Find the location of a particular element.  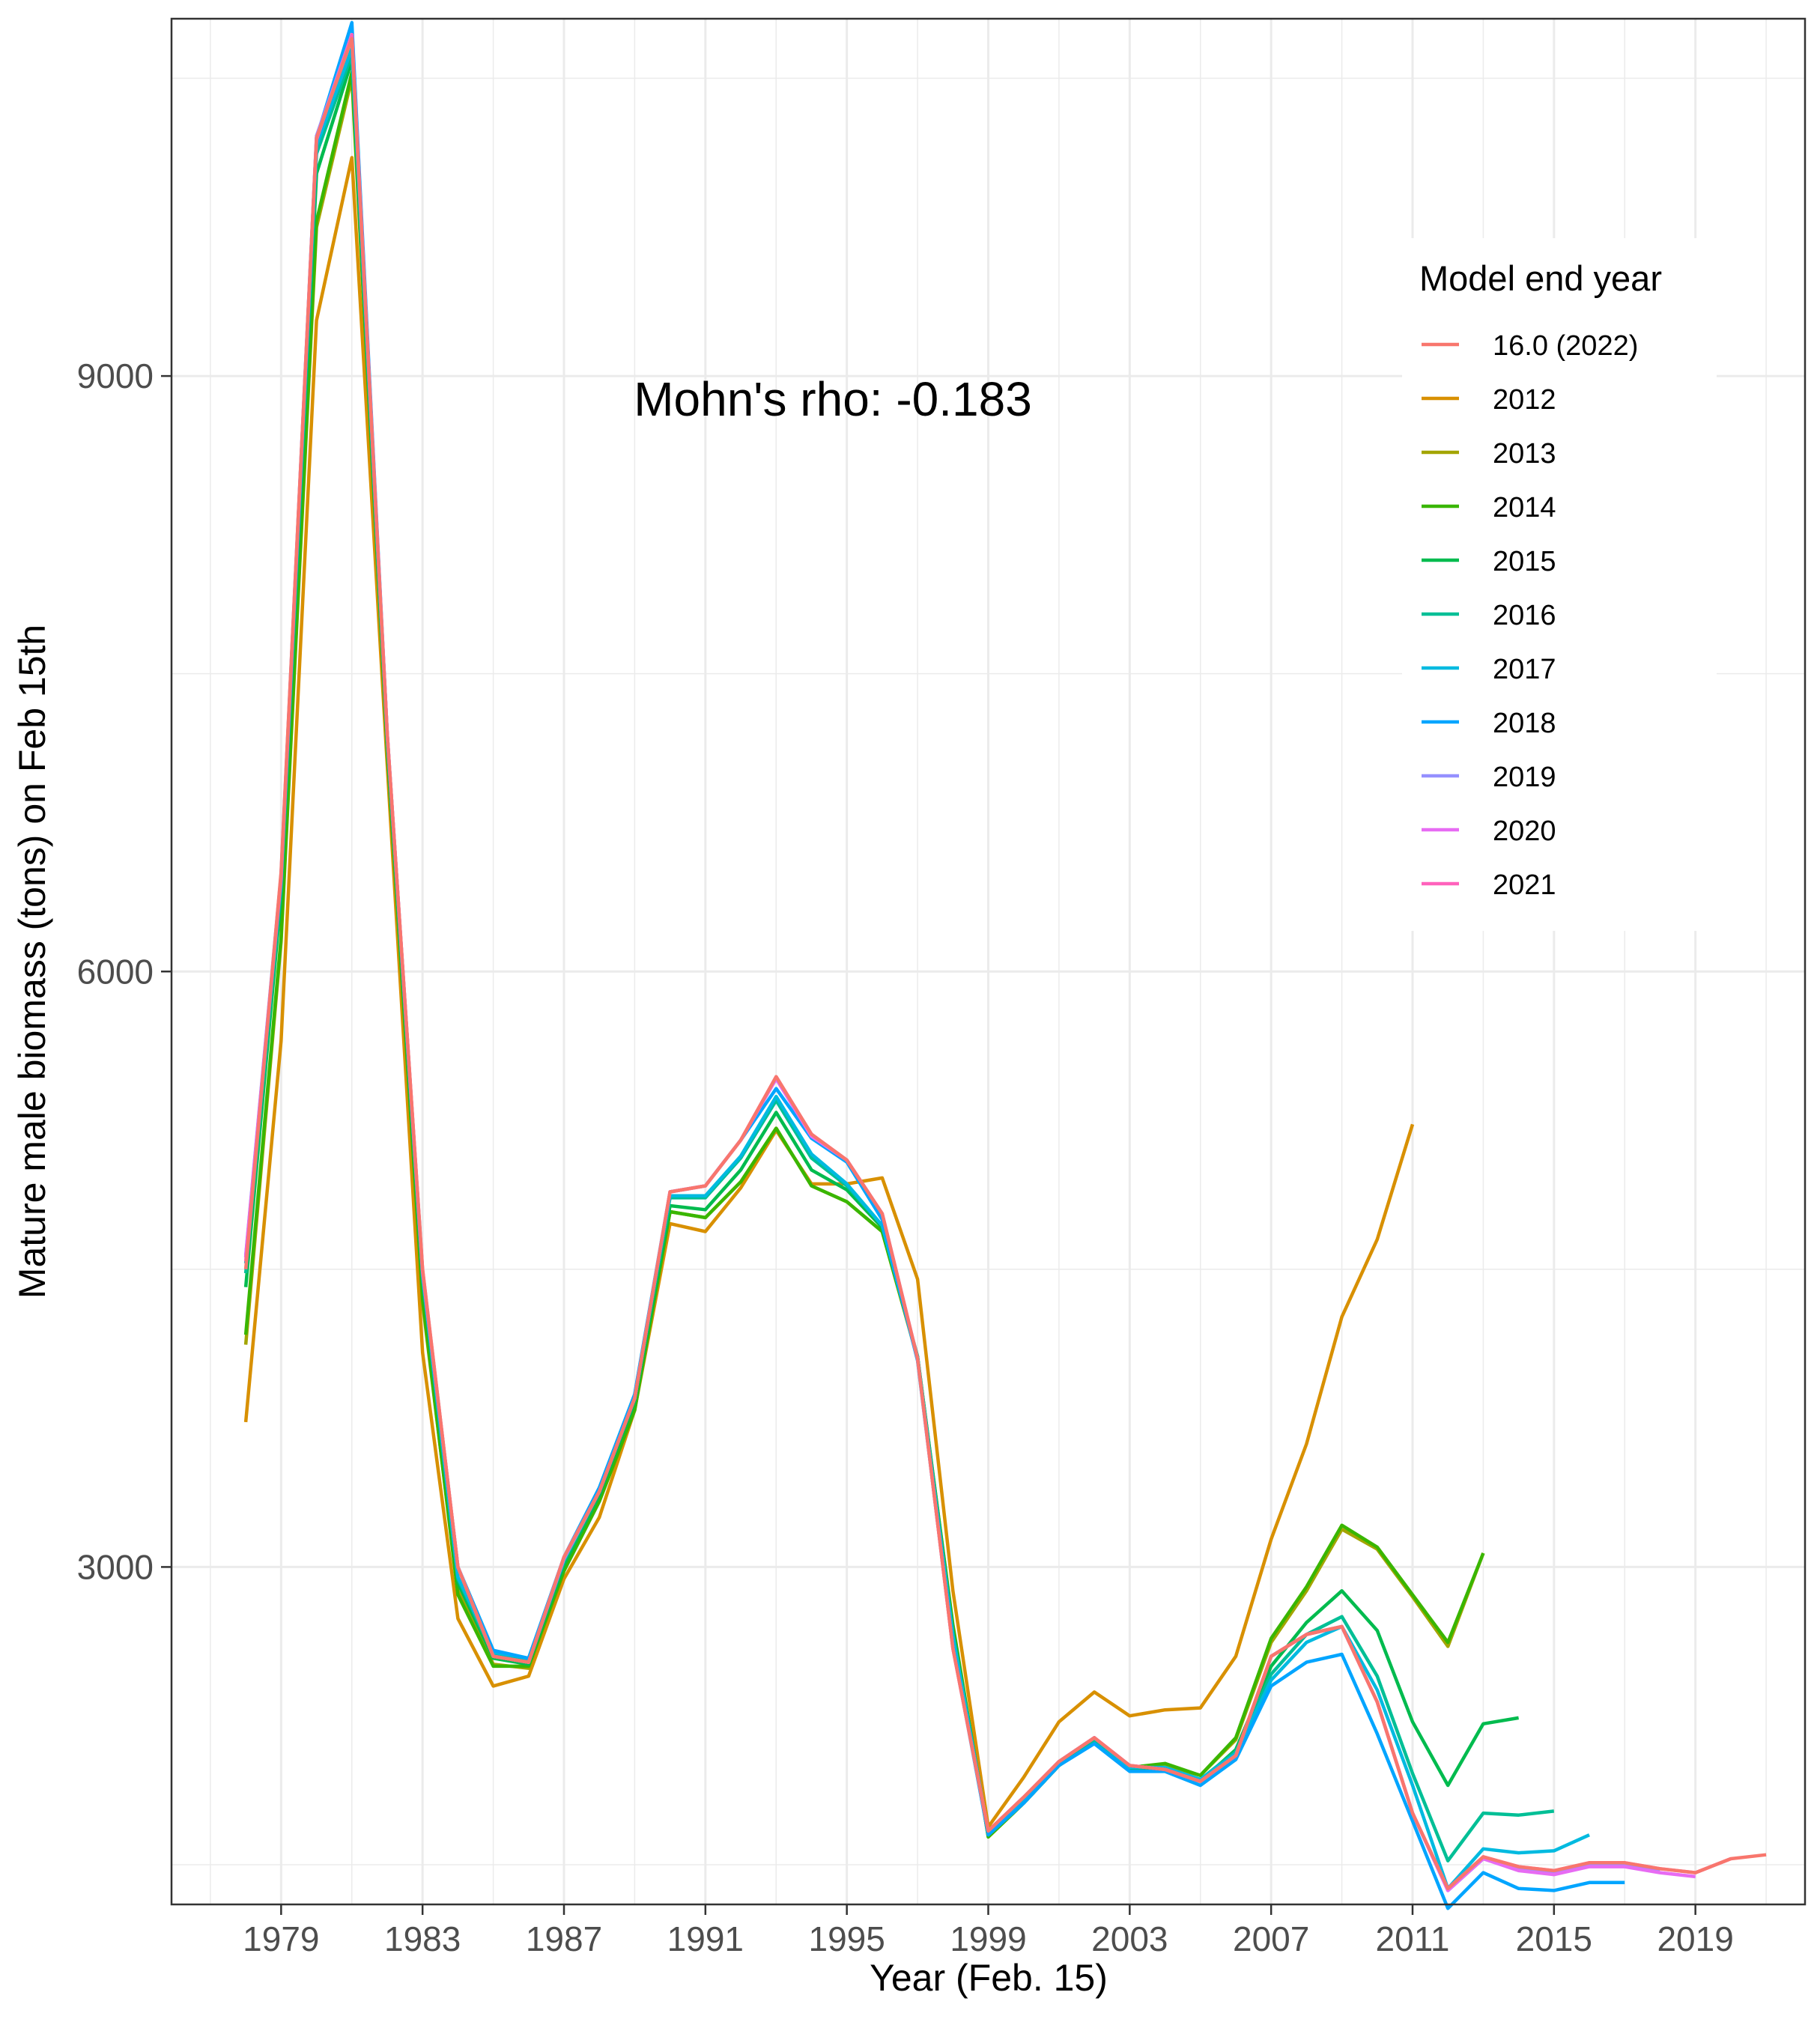

legend-label: 2017 is located at coordinates (1524, 669).